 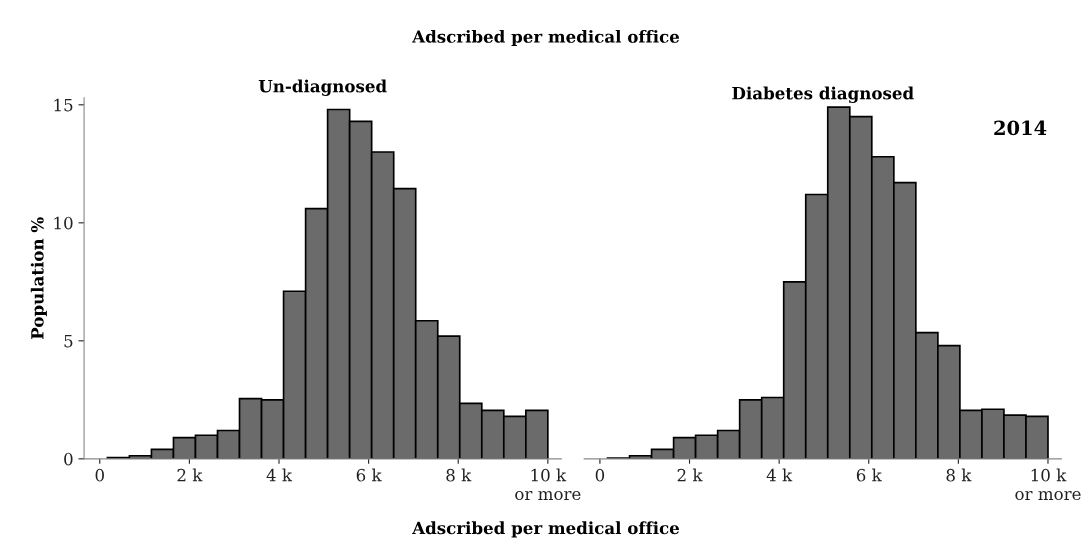 I want to click on y-tick-label: 15, so click(x=63, y=105).